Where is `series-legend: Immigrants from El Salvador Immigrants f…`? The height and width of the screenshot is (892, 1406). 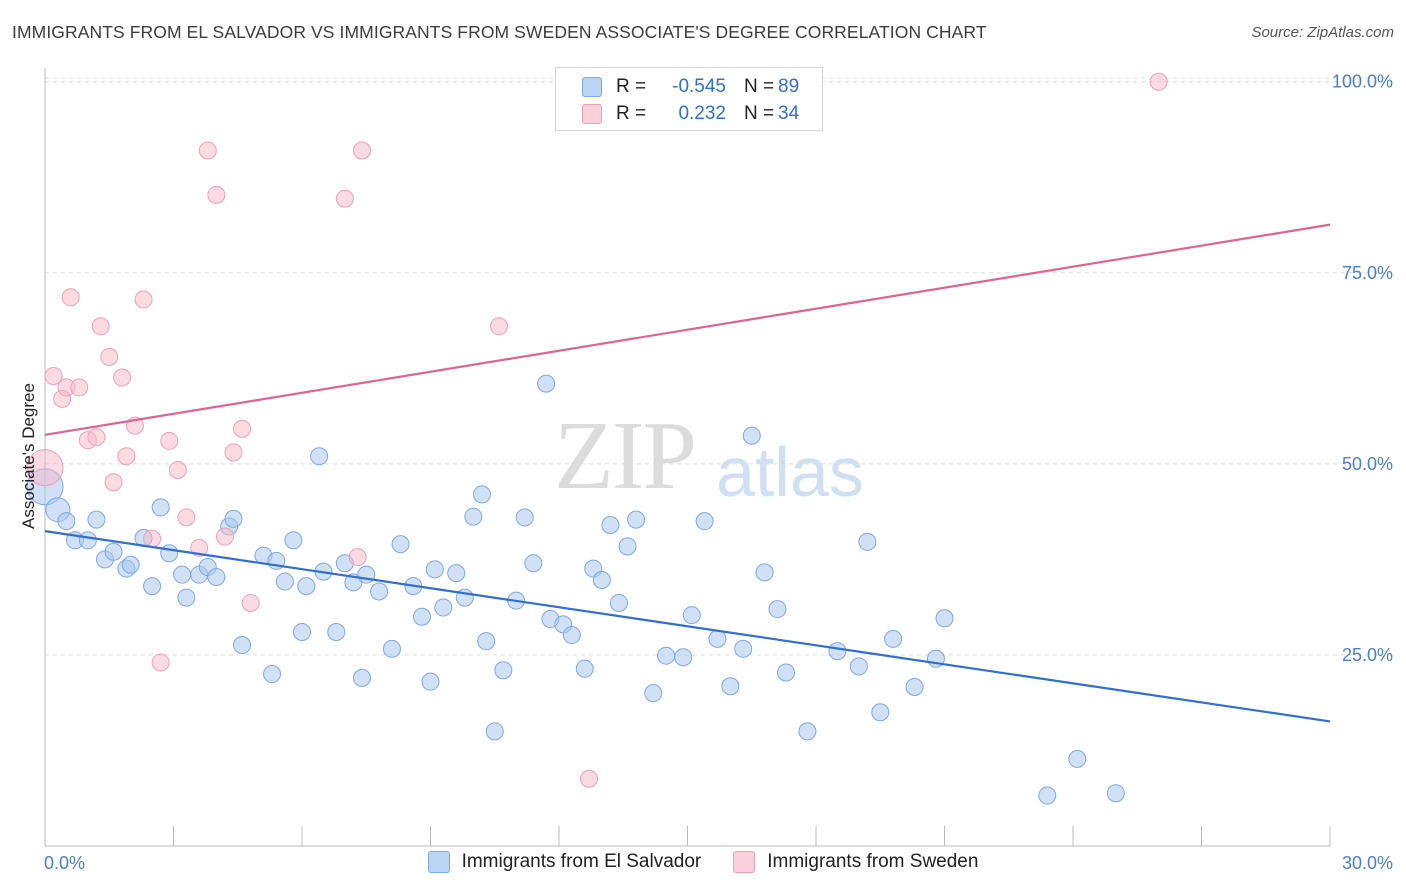 series-legend: Immigrants from El Salvador Immigrants f… is located at coordinates (703, 862).